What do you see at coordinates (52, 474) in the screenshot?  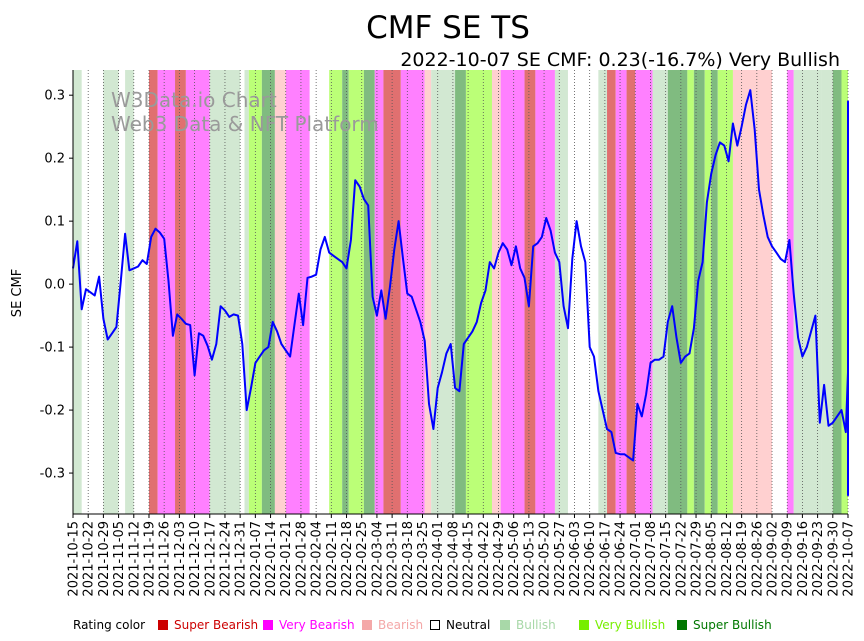 I see `y-tick-label: -0.3` at bounding box center [52, 474].